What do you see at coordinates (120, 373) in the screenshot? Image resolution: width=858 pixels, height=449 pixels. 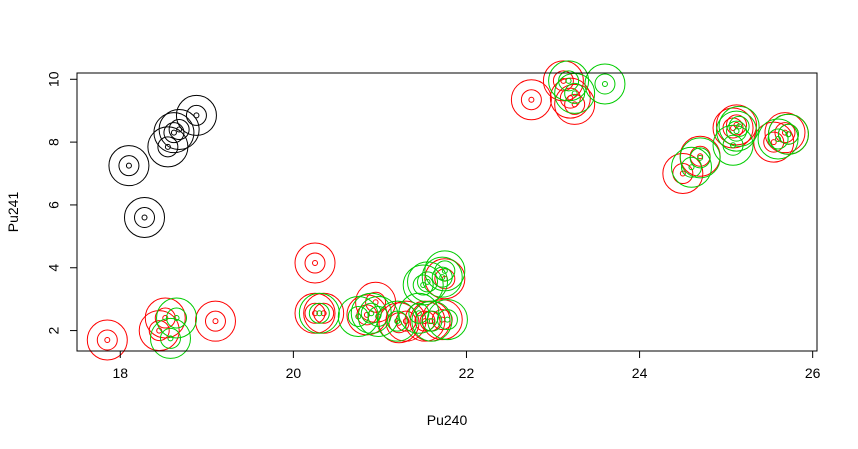 I see `x-tick-label: 18` at bounding box center [120, 373].